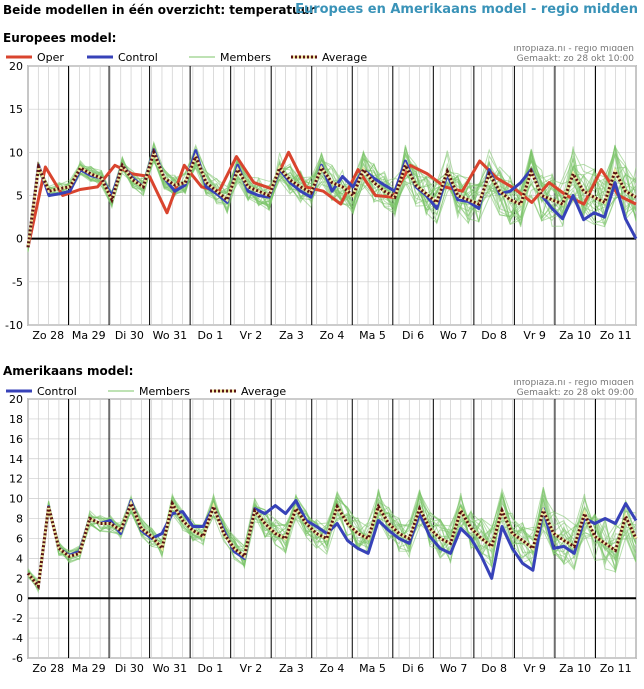 The height and width of the screenshot is (689, 644). I want to click on y-tick-label: 5, so click(19, 196).